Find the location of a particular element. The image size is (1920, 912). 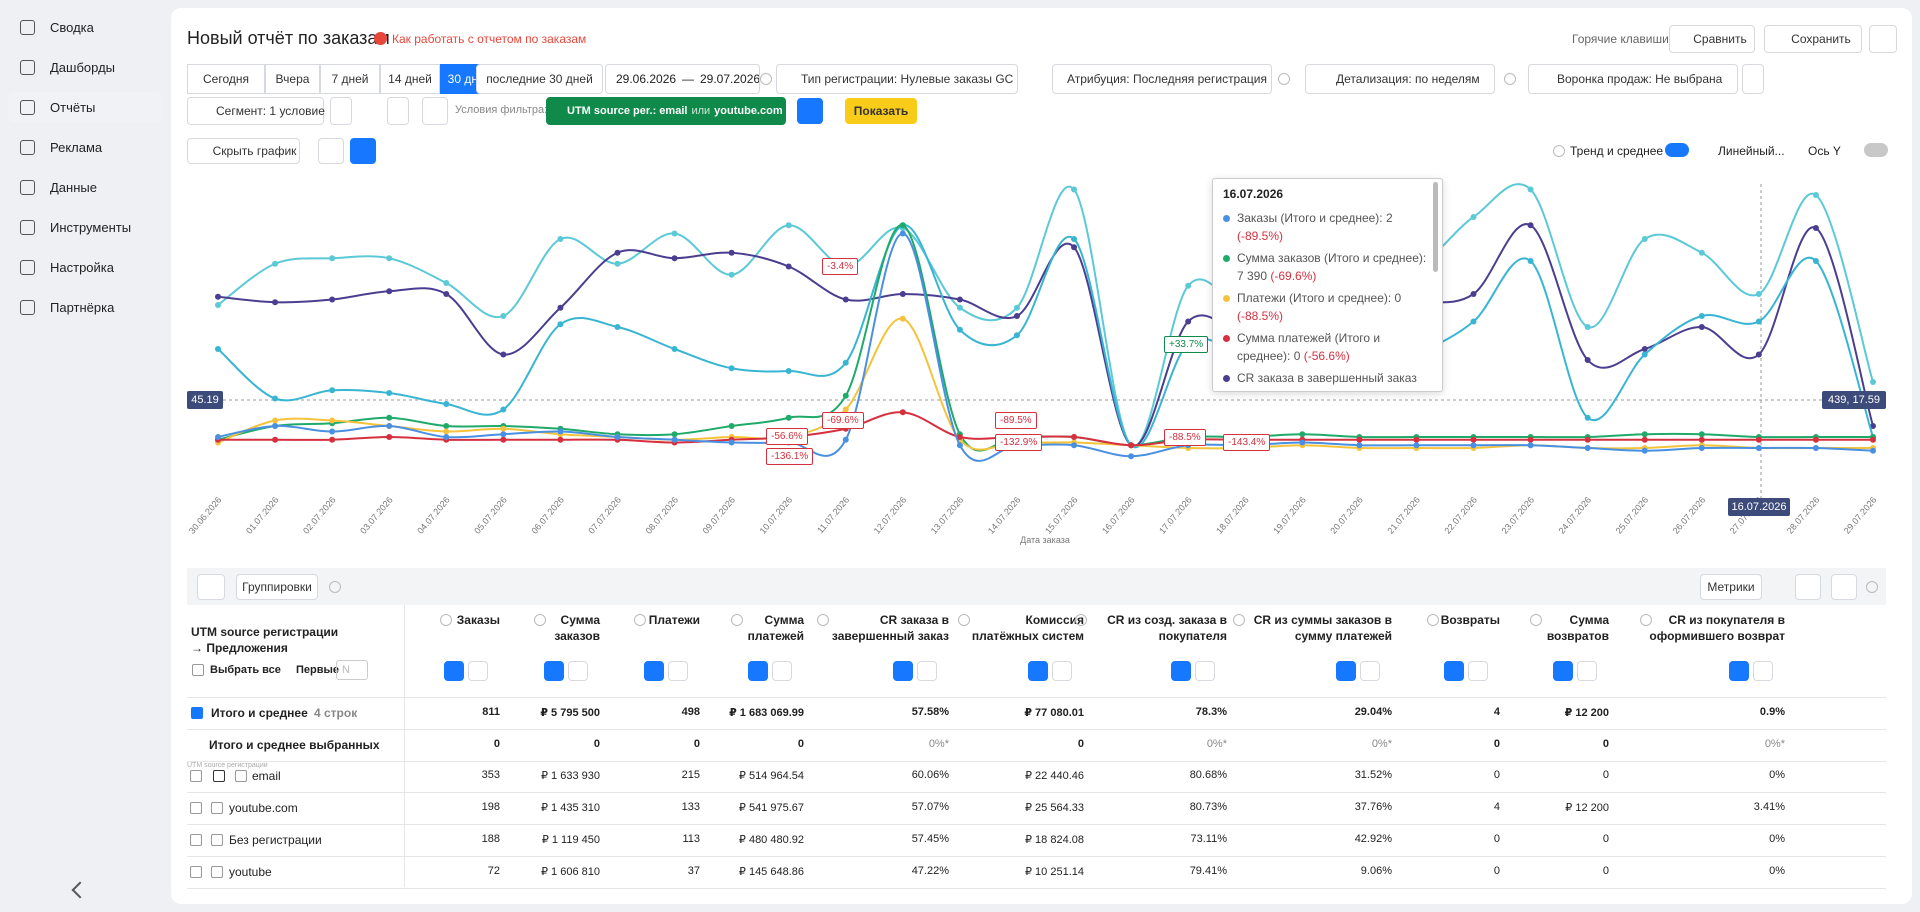

add-filter-button is located at coordinates (810, 111).